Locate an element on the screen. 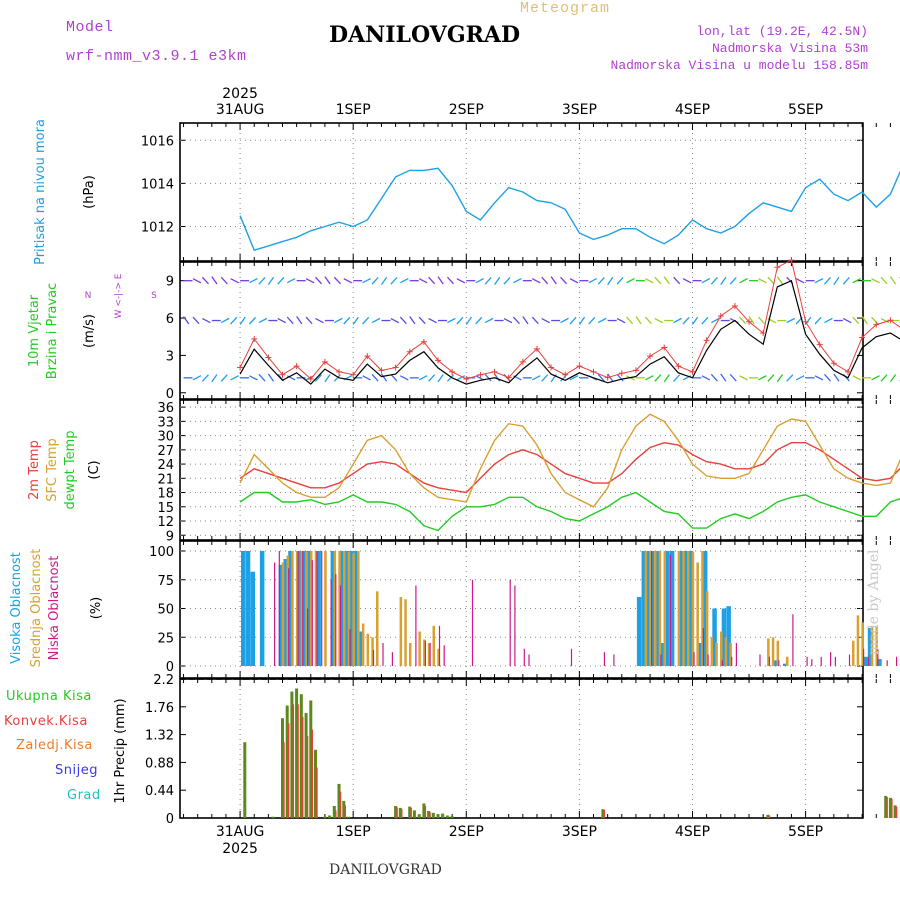 This screenshot has width=900, height=900. precip-legend-2: Zaledj.Kisa is located at coordinates (54, 745).